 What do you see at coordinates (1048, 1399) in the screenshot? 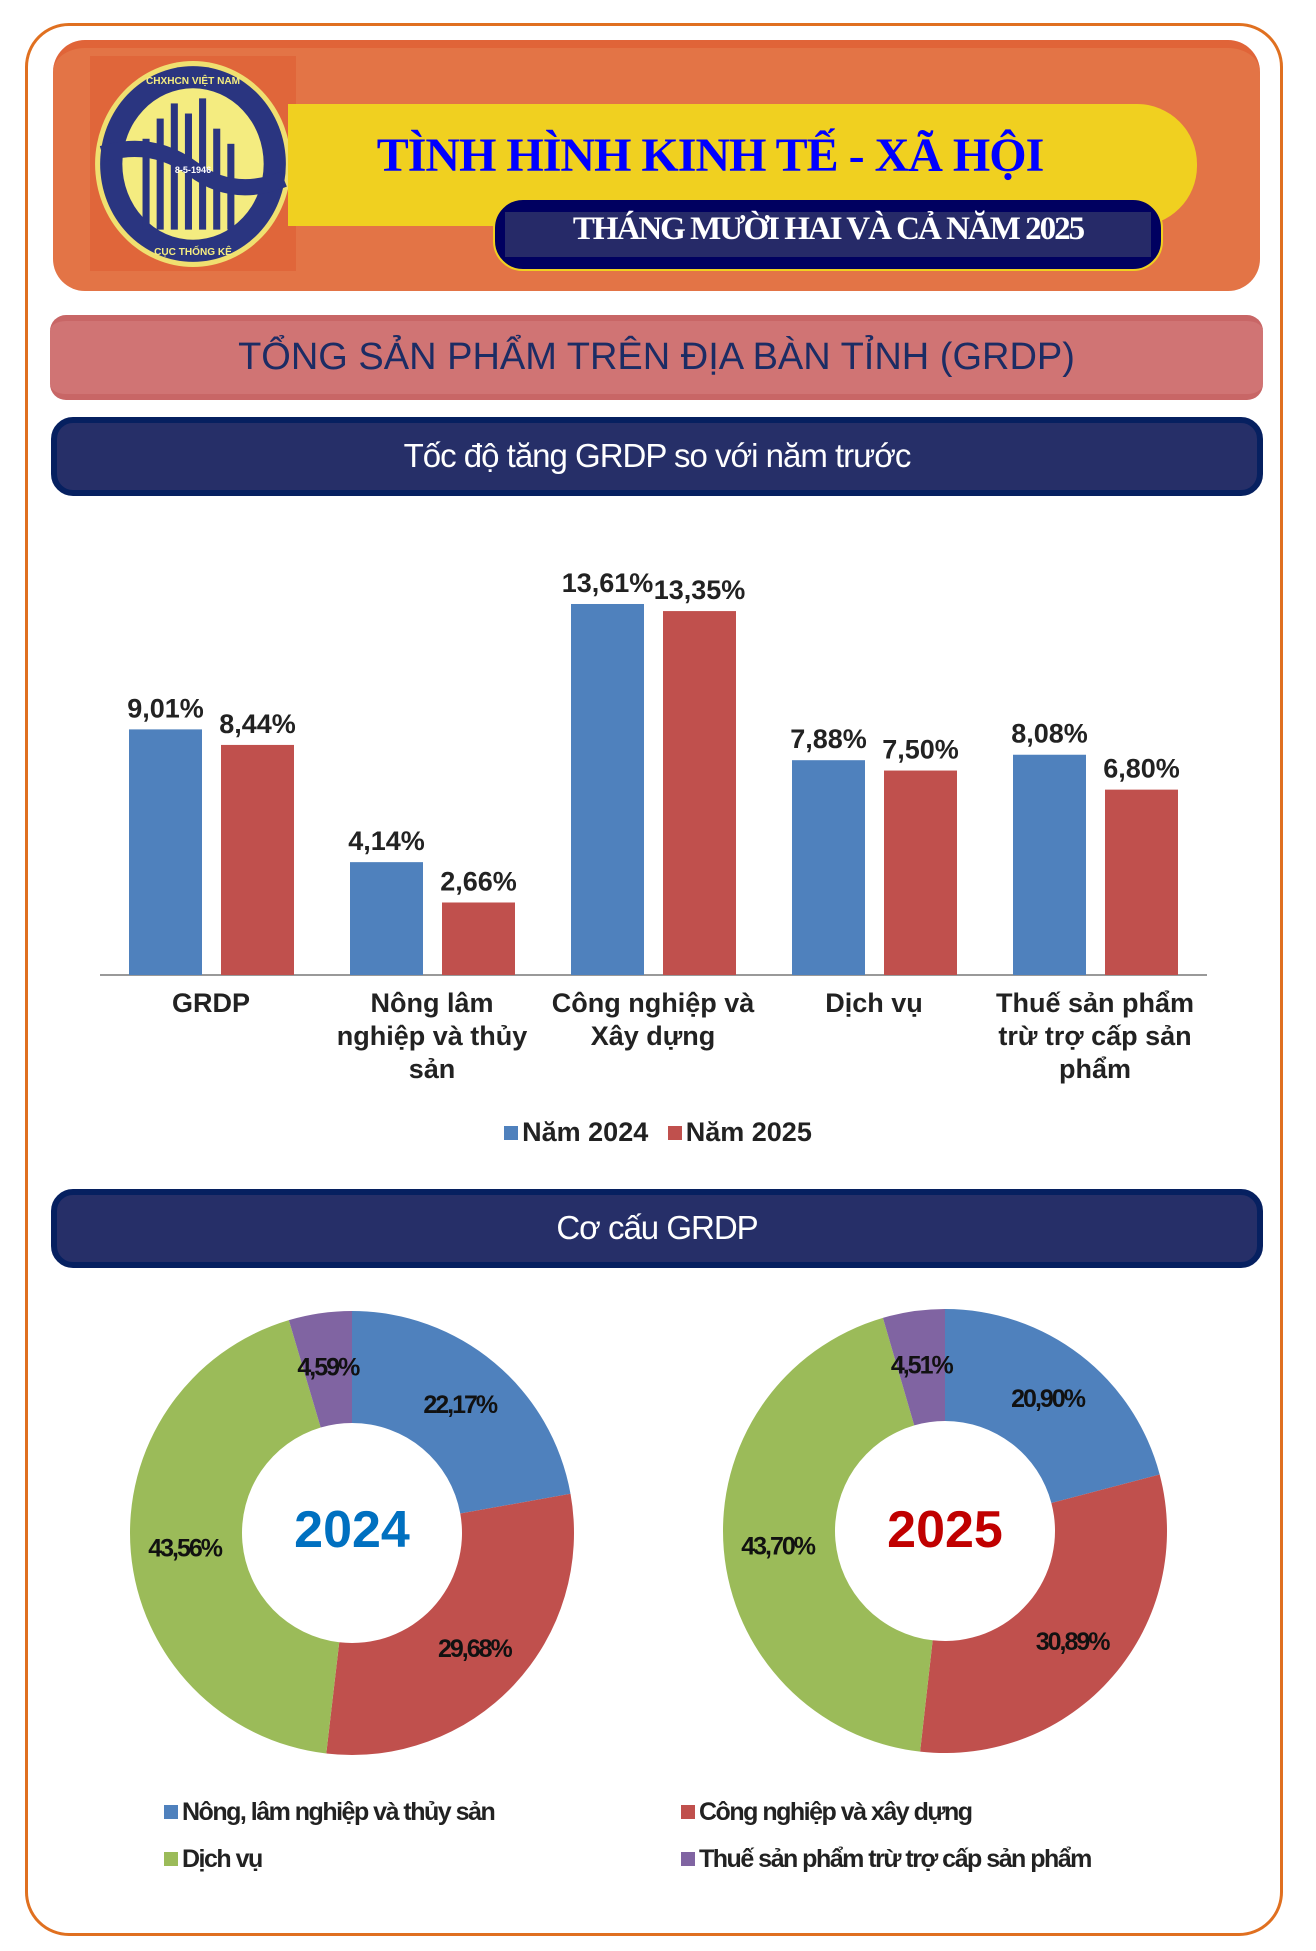
I see `donut-data-label: 20,90%` at bounding box center [1048, 1399].